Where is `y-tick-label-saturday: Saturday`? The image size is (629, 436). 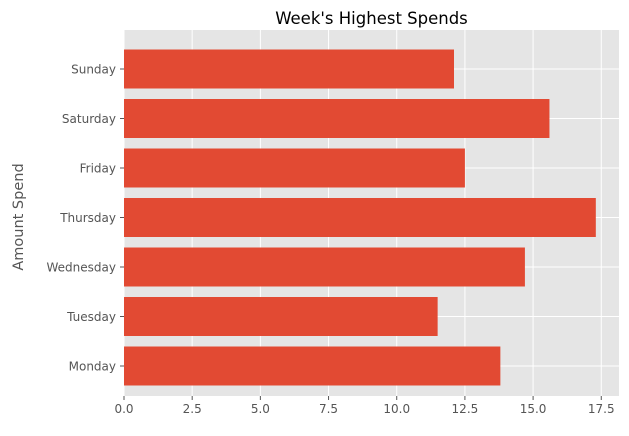
y-tick-label-saturday: Saturday is located at coordinates (89, 119).